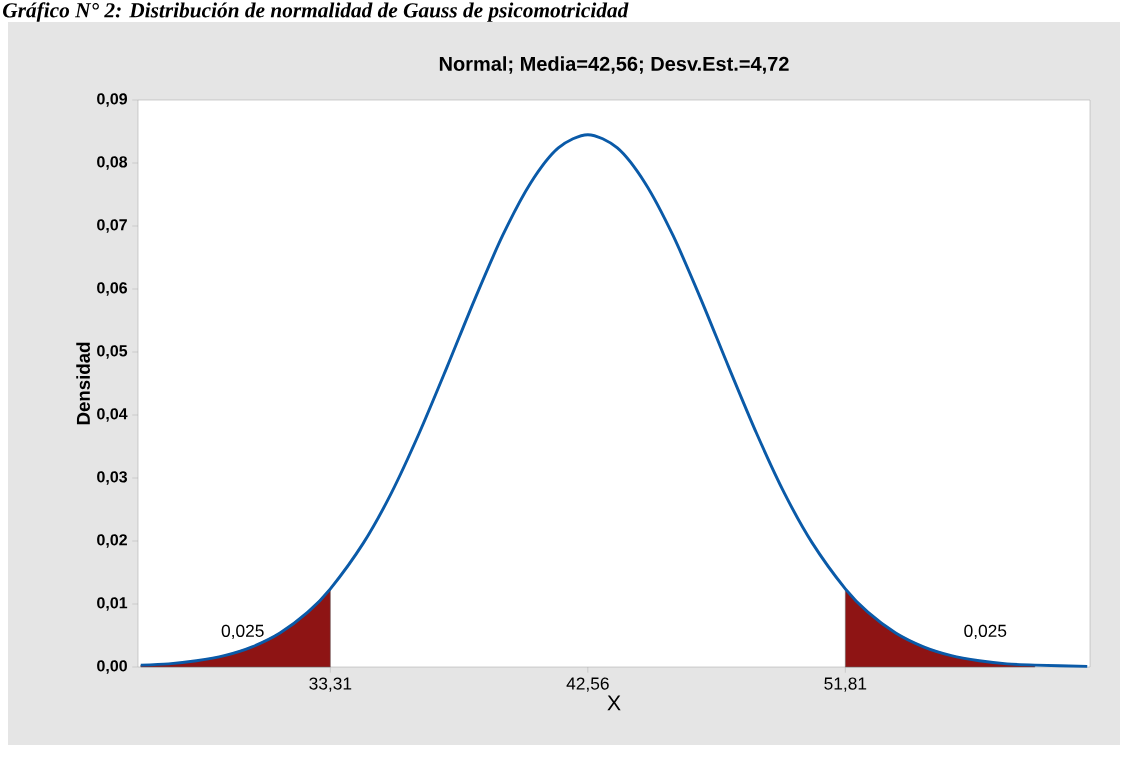  Describe the element at coordinates (112, 667) in the screenshot. I see `y-tick-label: 0,00` at that location.